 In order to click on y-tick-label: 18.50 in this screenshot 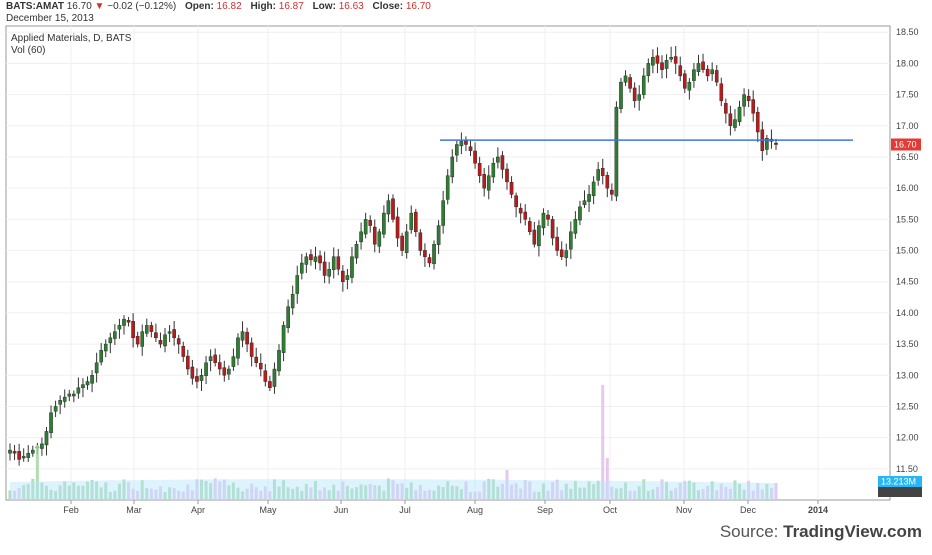, I will do `click(907, 32)`.